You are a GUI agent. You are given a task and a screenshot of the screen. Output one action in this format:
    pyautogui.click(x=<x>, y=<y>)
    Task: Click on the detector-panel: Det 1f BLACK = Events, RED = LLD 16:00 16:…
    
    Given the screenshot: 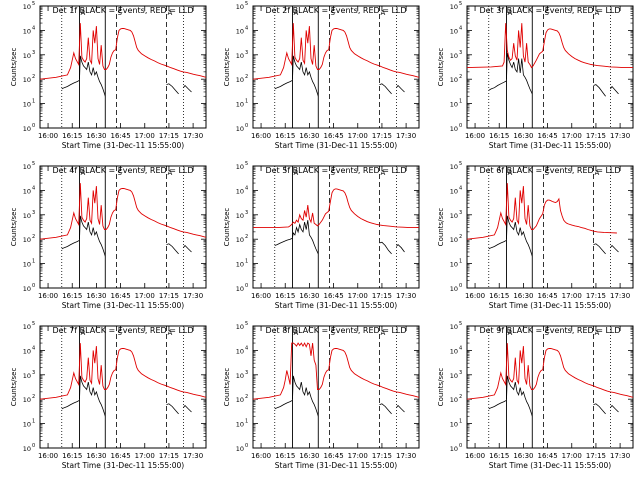 What is the action you would take?
    pyautogui.click(x=108, y=75)
    